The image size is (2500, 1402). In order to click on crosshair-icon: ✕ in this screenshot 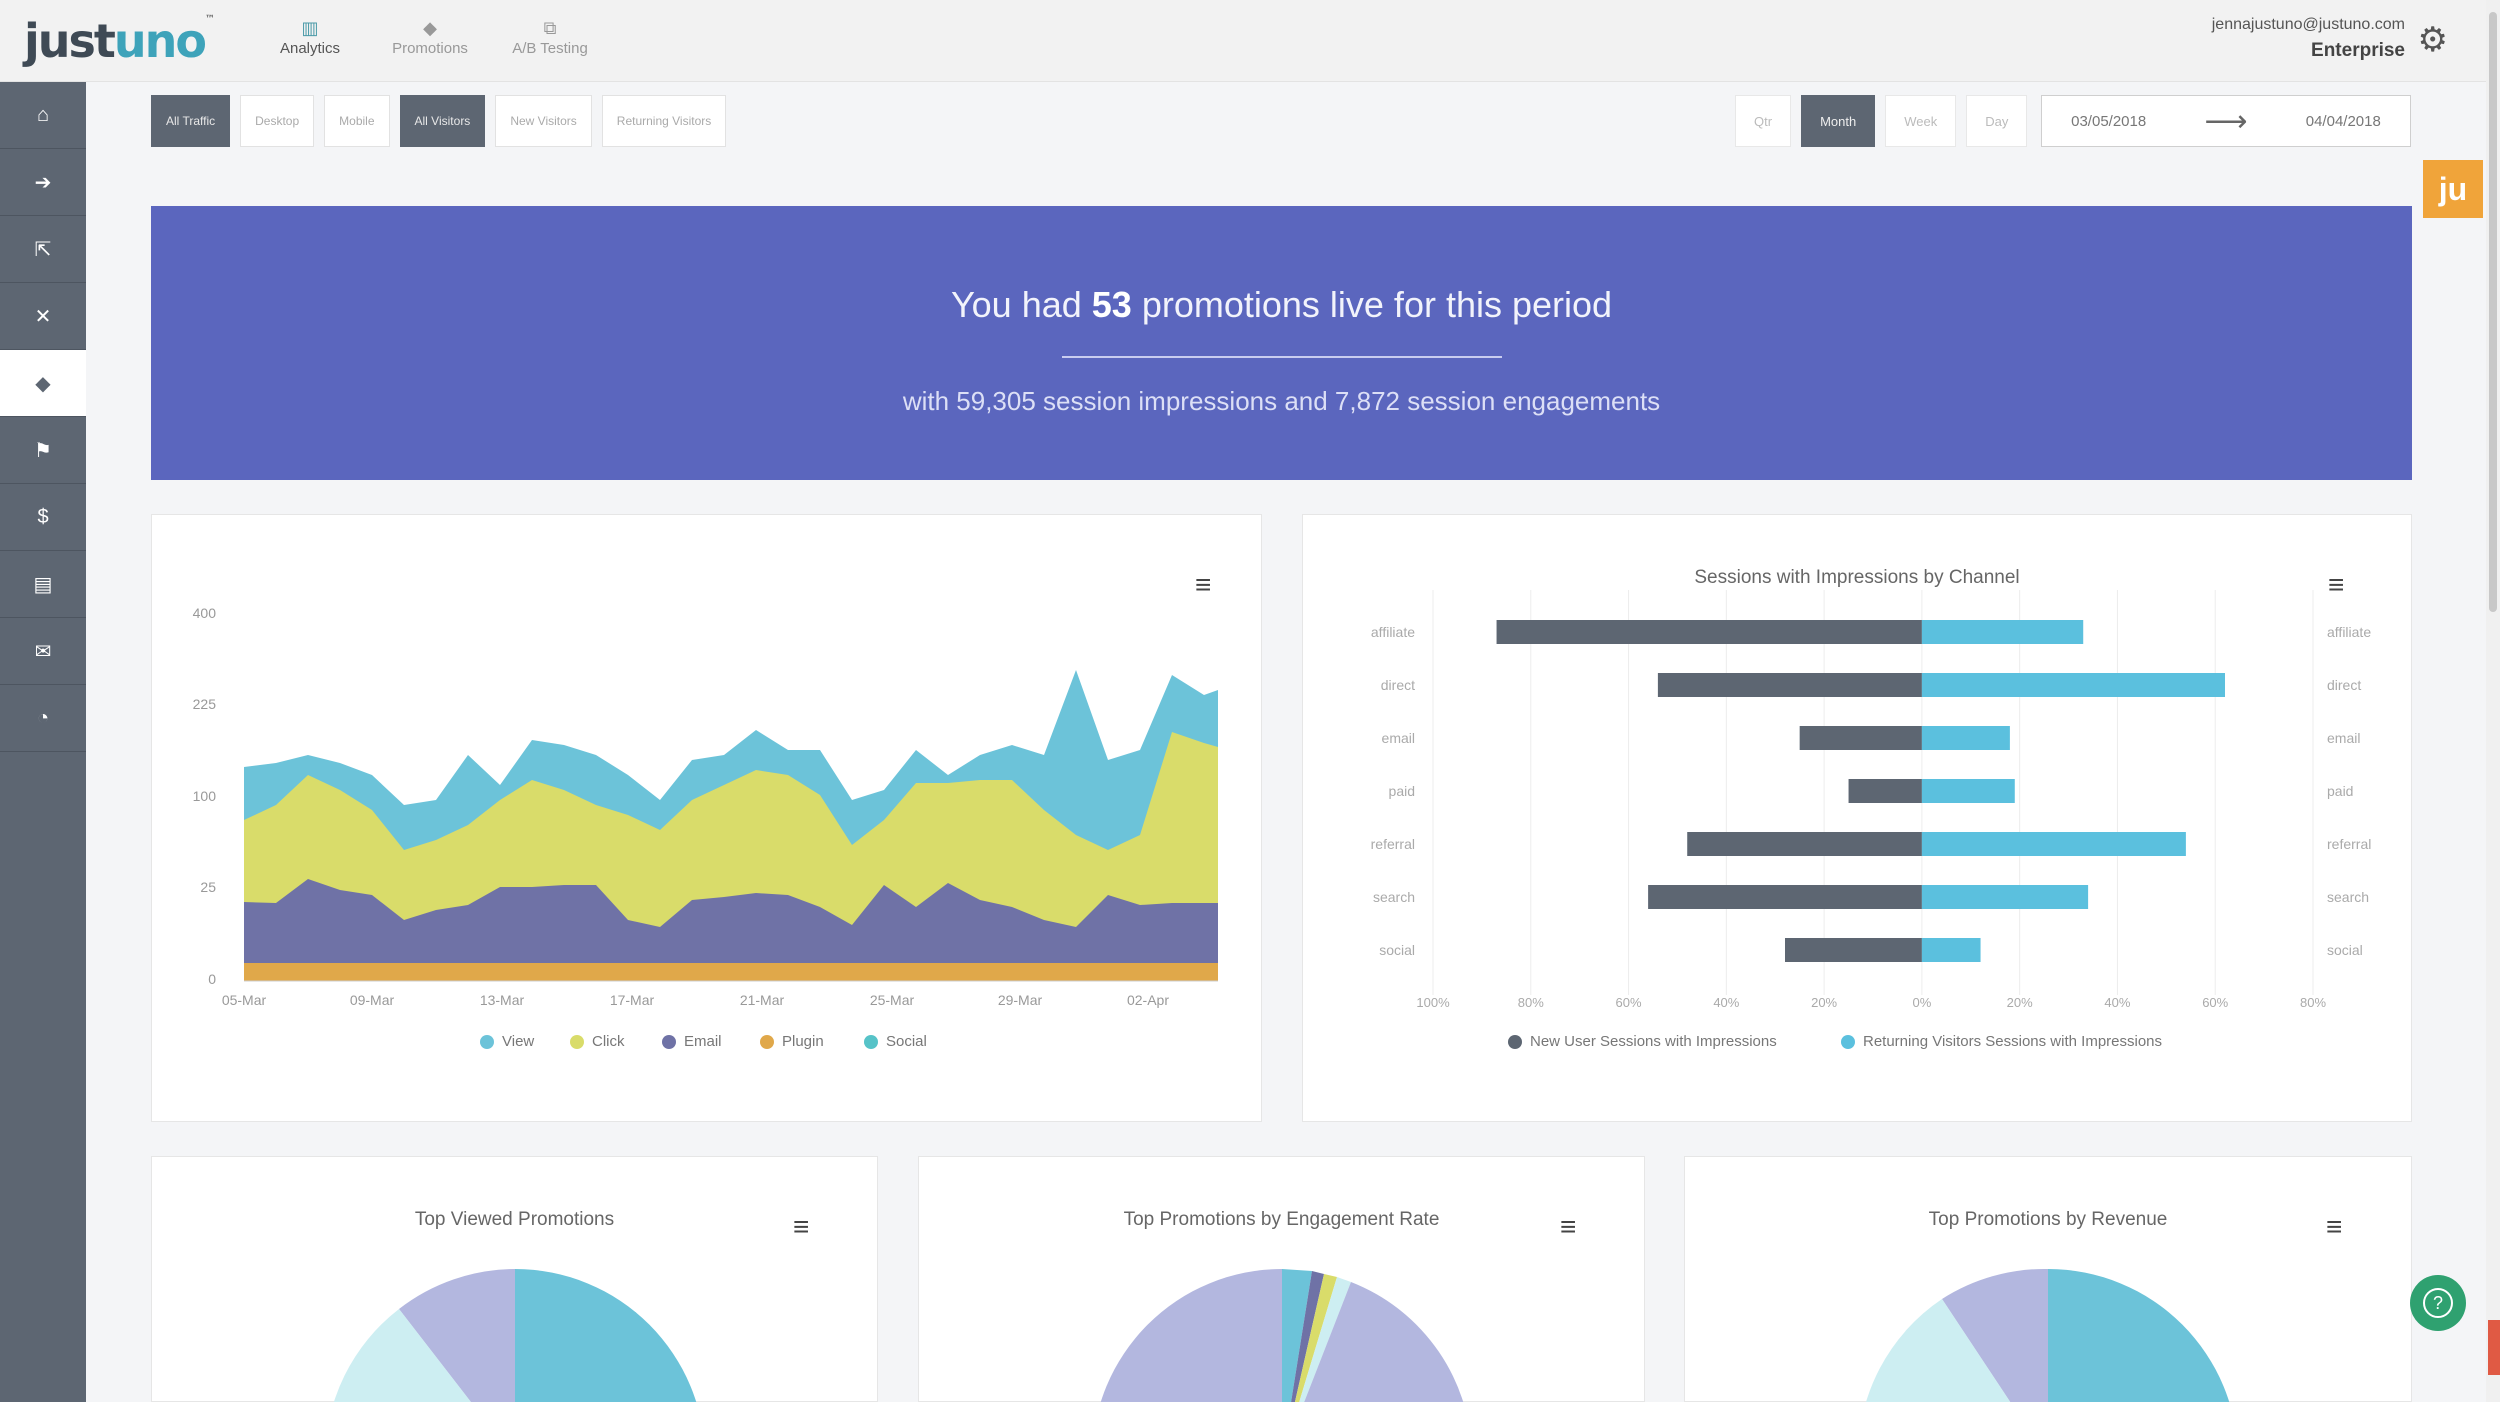, I will do `click(43, 316)`.